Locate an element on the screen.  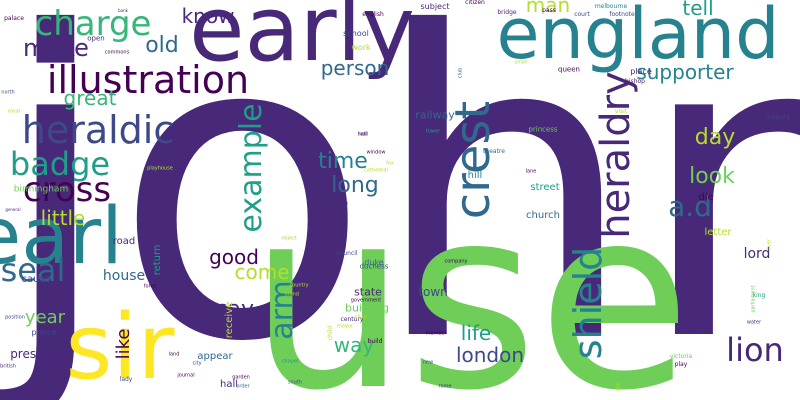
word-street: street is located at coordinates (545, 187).